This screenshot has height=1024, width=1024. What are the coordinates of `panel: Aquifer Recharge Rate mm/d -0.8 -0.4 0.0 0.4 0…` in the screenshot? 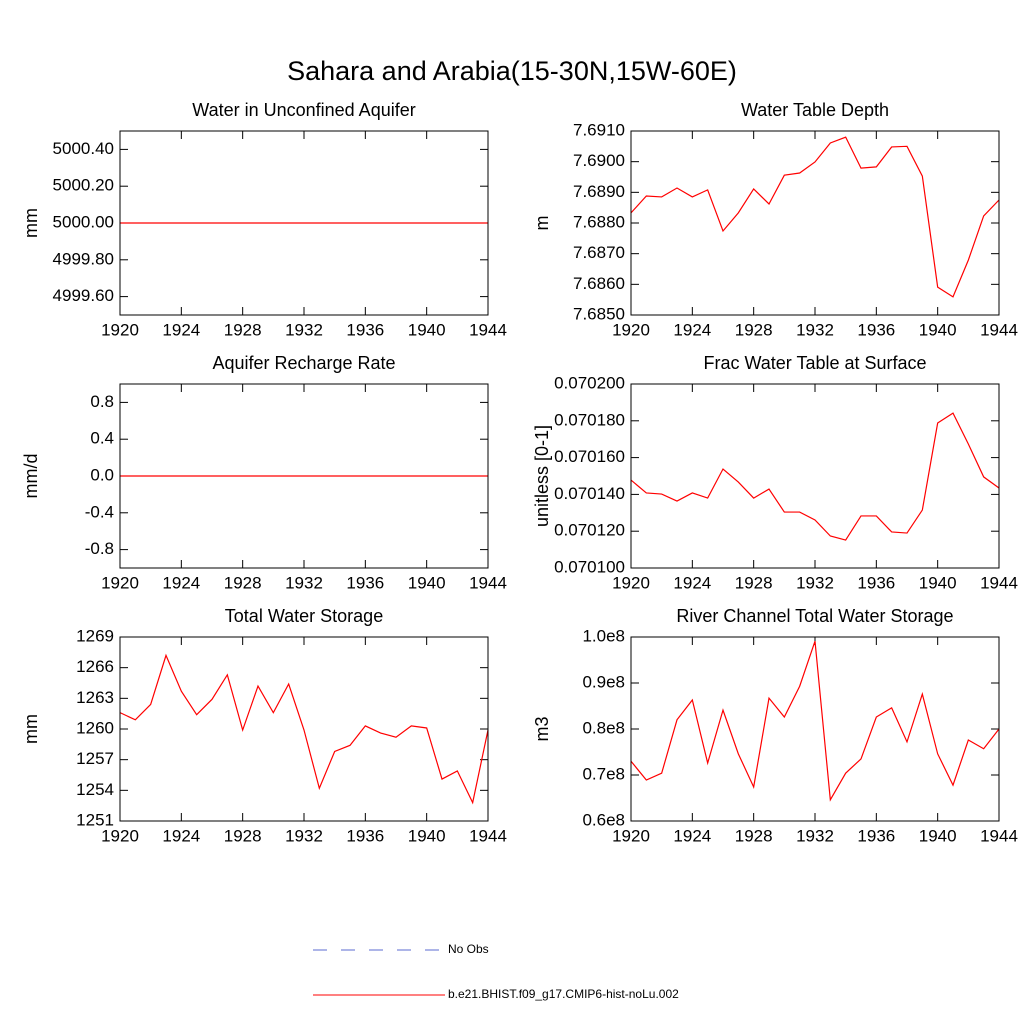 It's located at (264, 473).